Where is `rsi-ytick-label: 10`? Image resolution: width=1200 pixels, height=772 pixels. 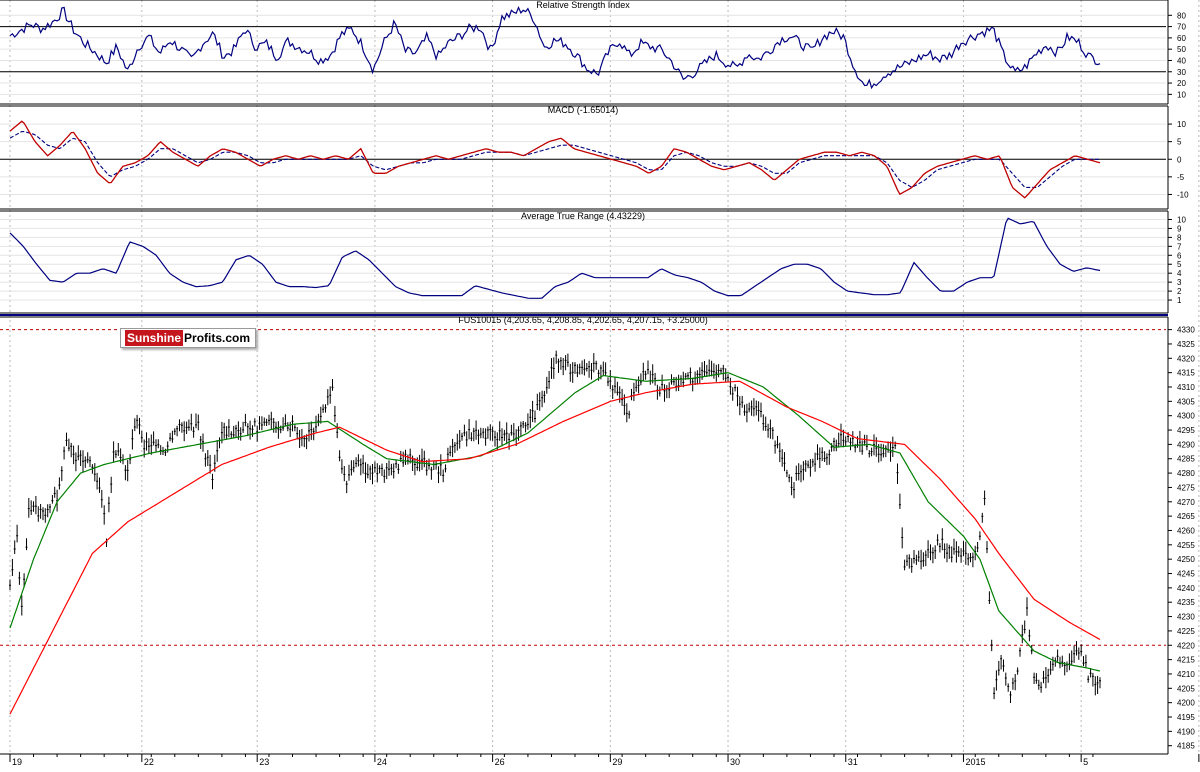 rsi-ytick-label: 10 is located at coordinates (1181, 94).